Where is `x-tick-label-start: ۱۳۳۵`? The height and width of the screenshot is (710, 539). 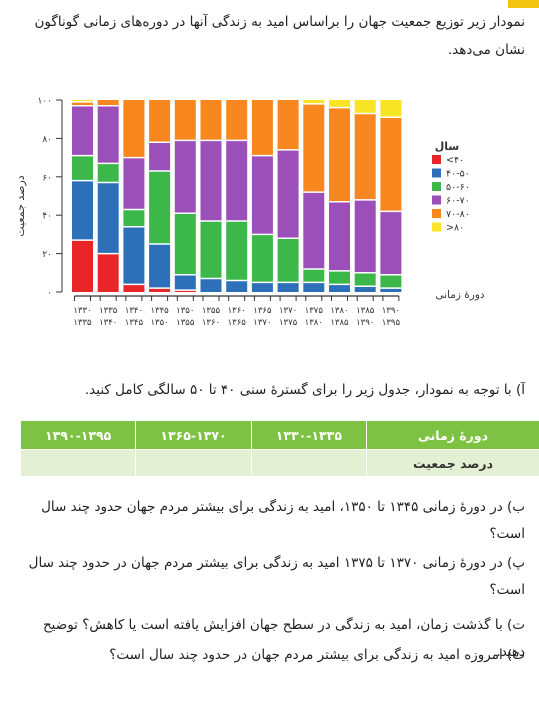 x-tick-label-start: ۱۳۳۵ is located at coordinates (108, 311).